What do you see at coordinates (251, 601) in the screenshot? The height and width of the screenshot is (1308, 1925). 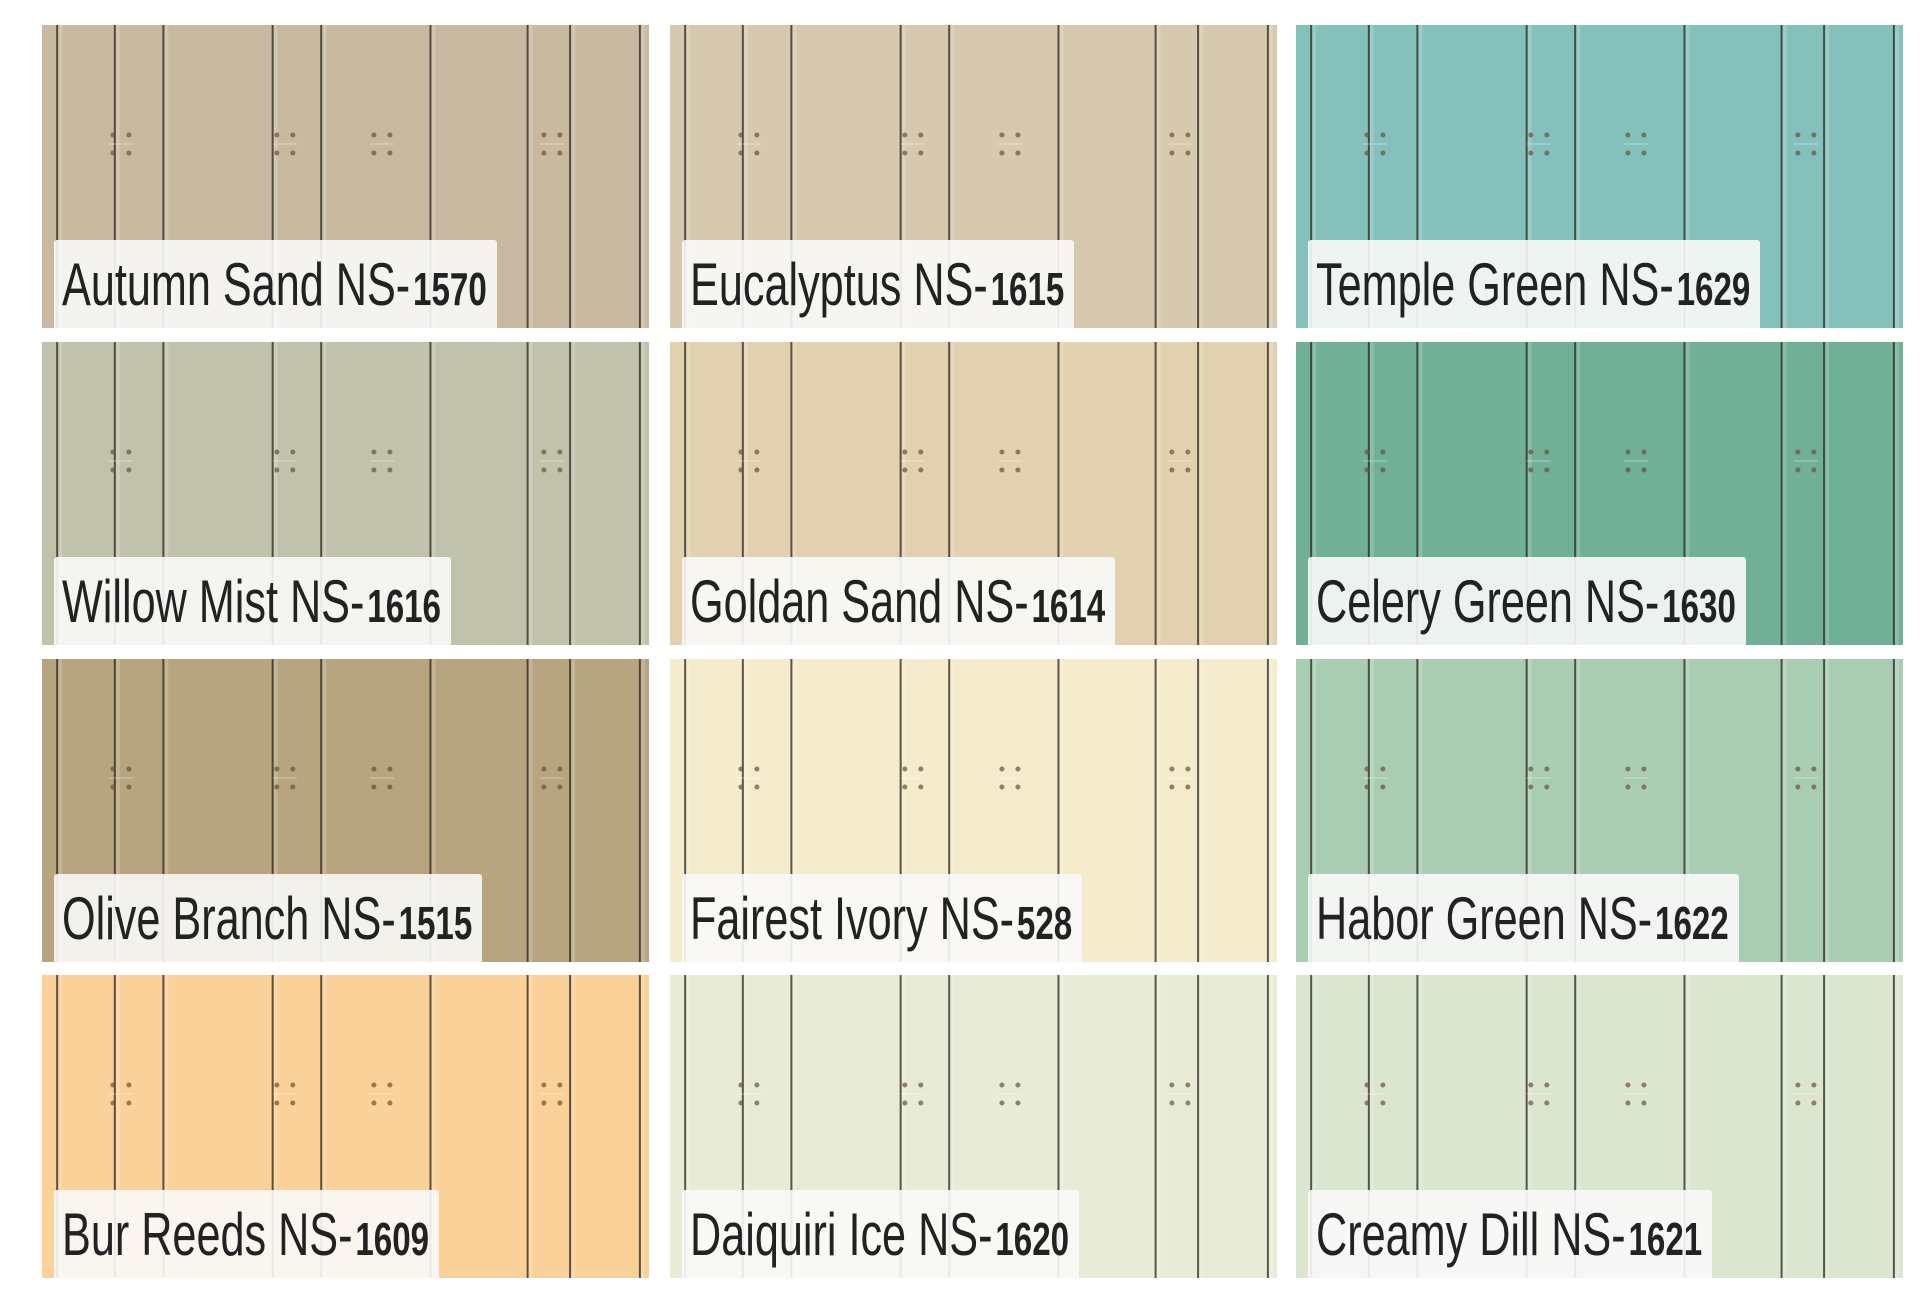 I see `label-text: Willow Mist NS-1616` at bounding box center [251, 601].